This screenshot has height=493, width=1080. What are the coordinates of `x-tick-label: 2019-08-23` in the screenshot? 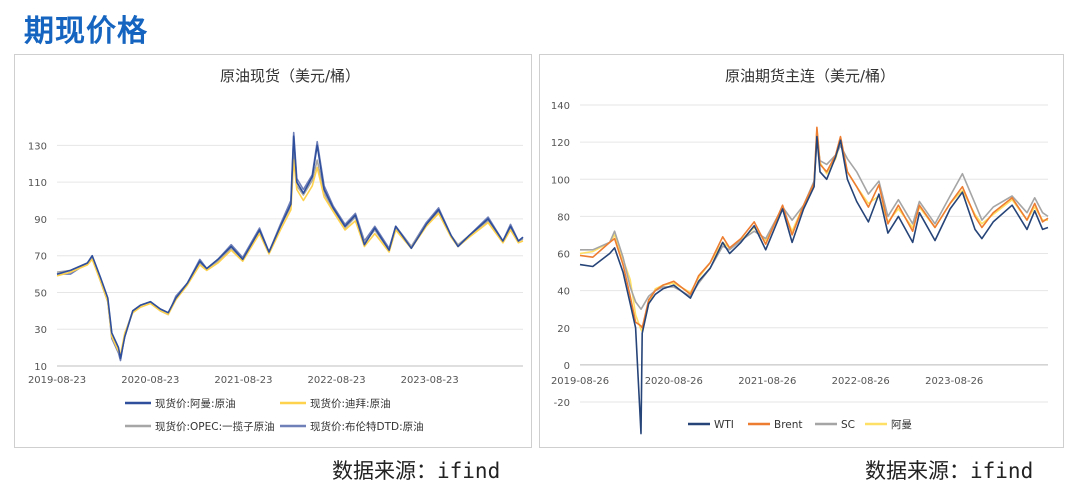 It's located at (57, 380).